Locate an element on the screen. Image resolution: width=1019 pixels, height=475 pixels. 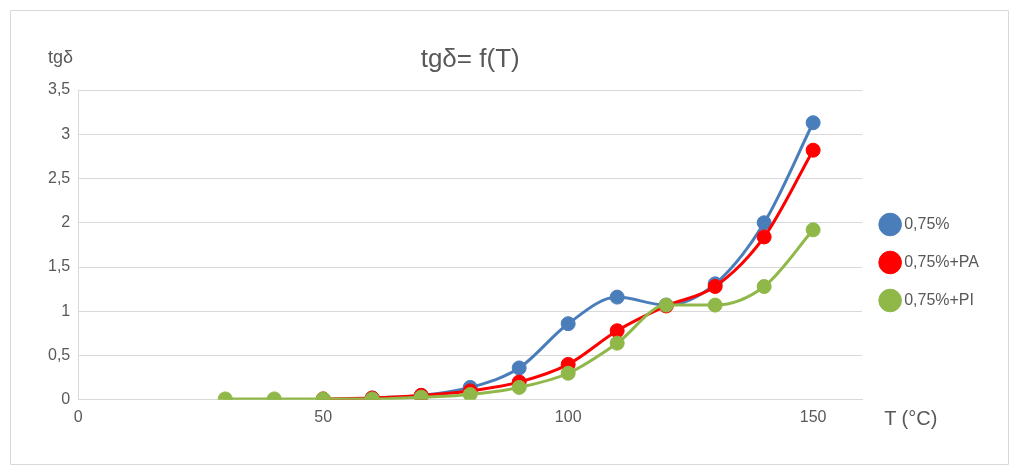
y-tick-label: 3,5 is located at coordinates (59, 89).